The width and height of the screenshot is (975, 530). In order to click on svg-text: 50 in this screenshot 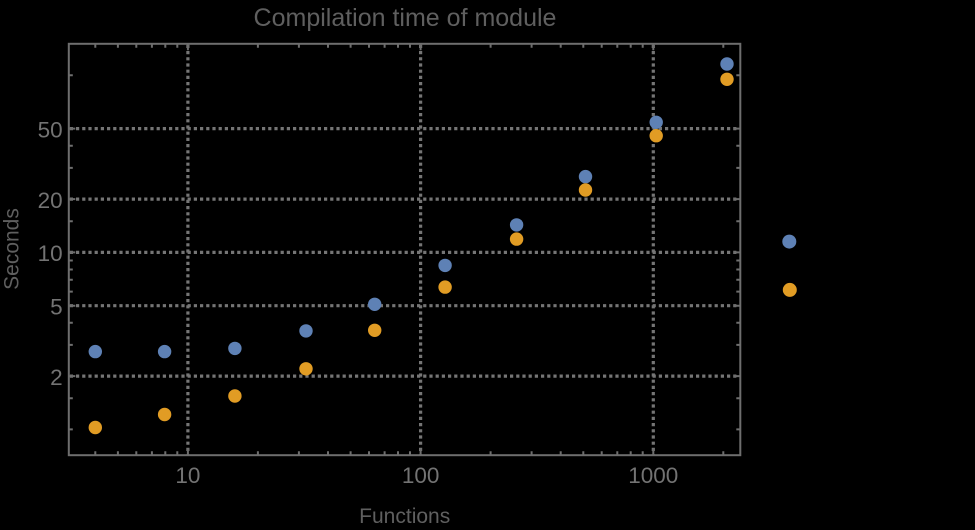, I will do `click(50, 129)`.